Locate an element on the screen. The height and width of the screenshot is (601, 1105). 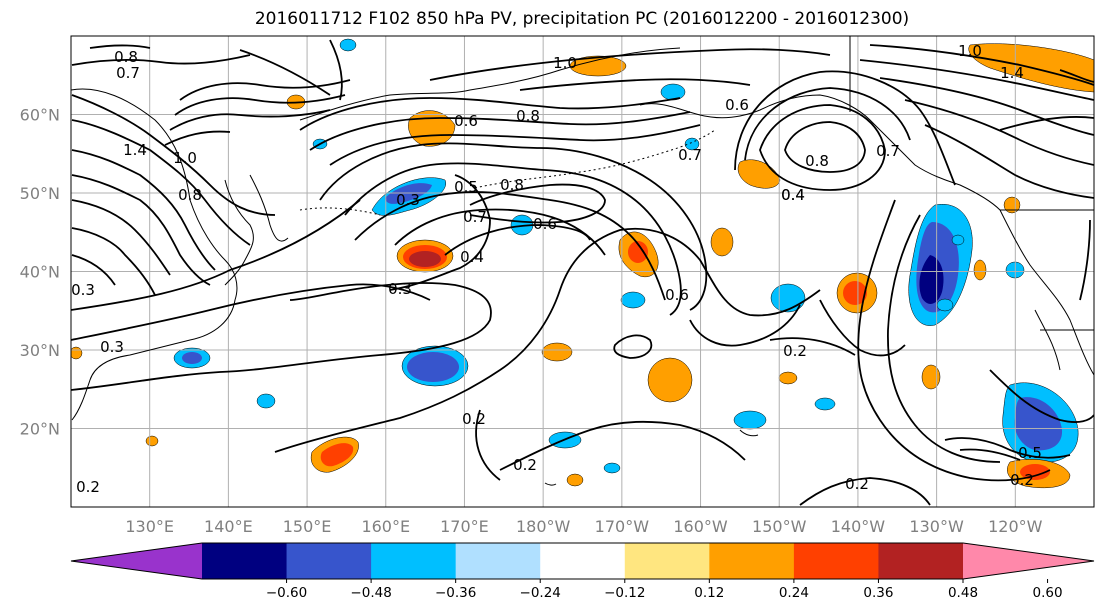
latitude-labels: 60°N 50°N 40°N 30°N 20°N is located at coordinates (40, 272).